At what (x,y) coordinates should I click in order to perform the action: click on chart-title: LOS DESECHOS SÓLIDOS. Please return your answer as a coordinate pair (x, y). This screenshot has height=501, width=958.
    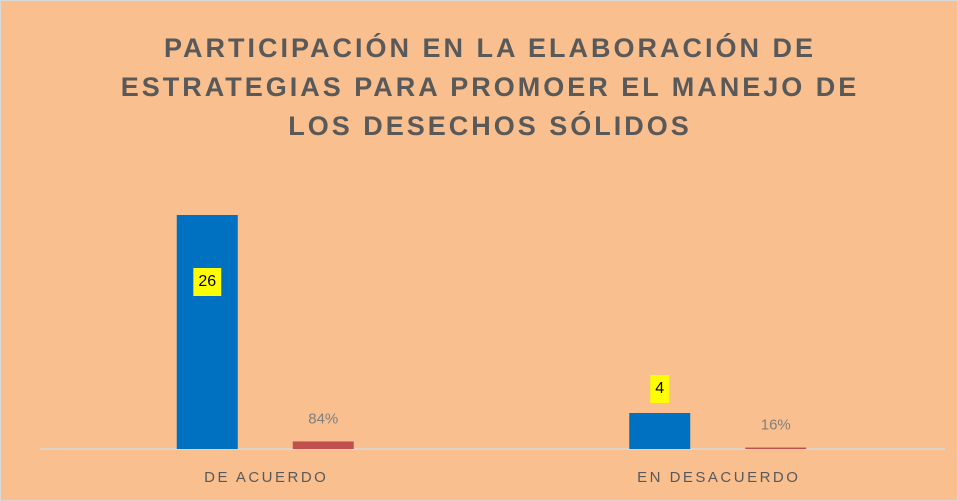
    Looking at the image, I should click on (490, 125).